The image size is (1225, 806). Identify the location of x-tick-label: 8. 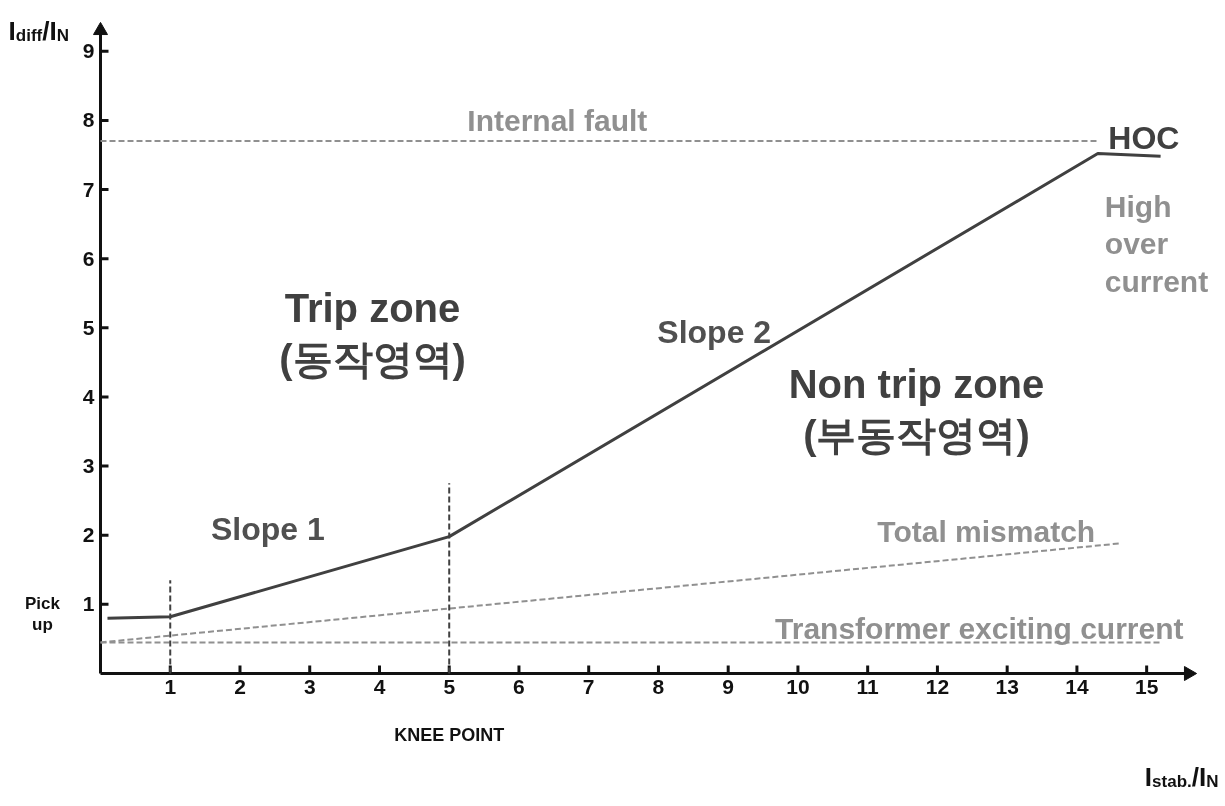
(658, 686).